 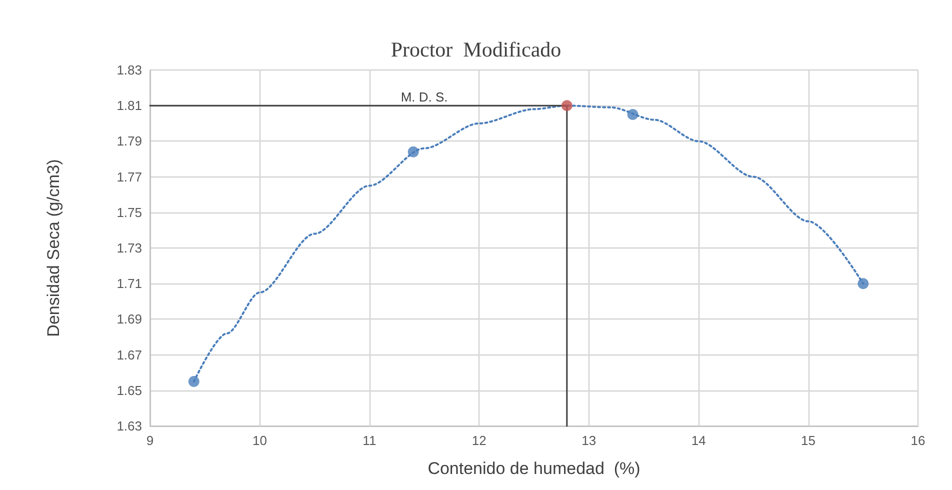 I want to click on y-axis-title: Densidad Seca (g/cm3), so click(x=53, y=248).